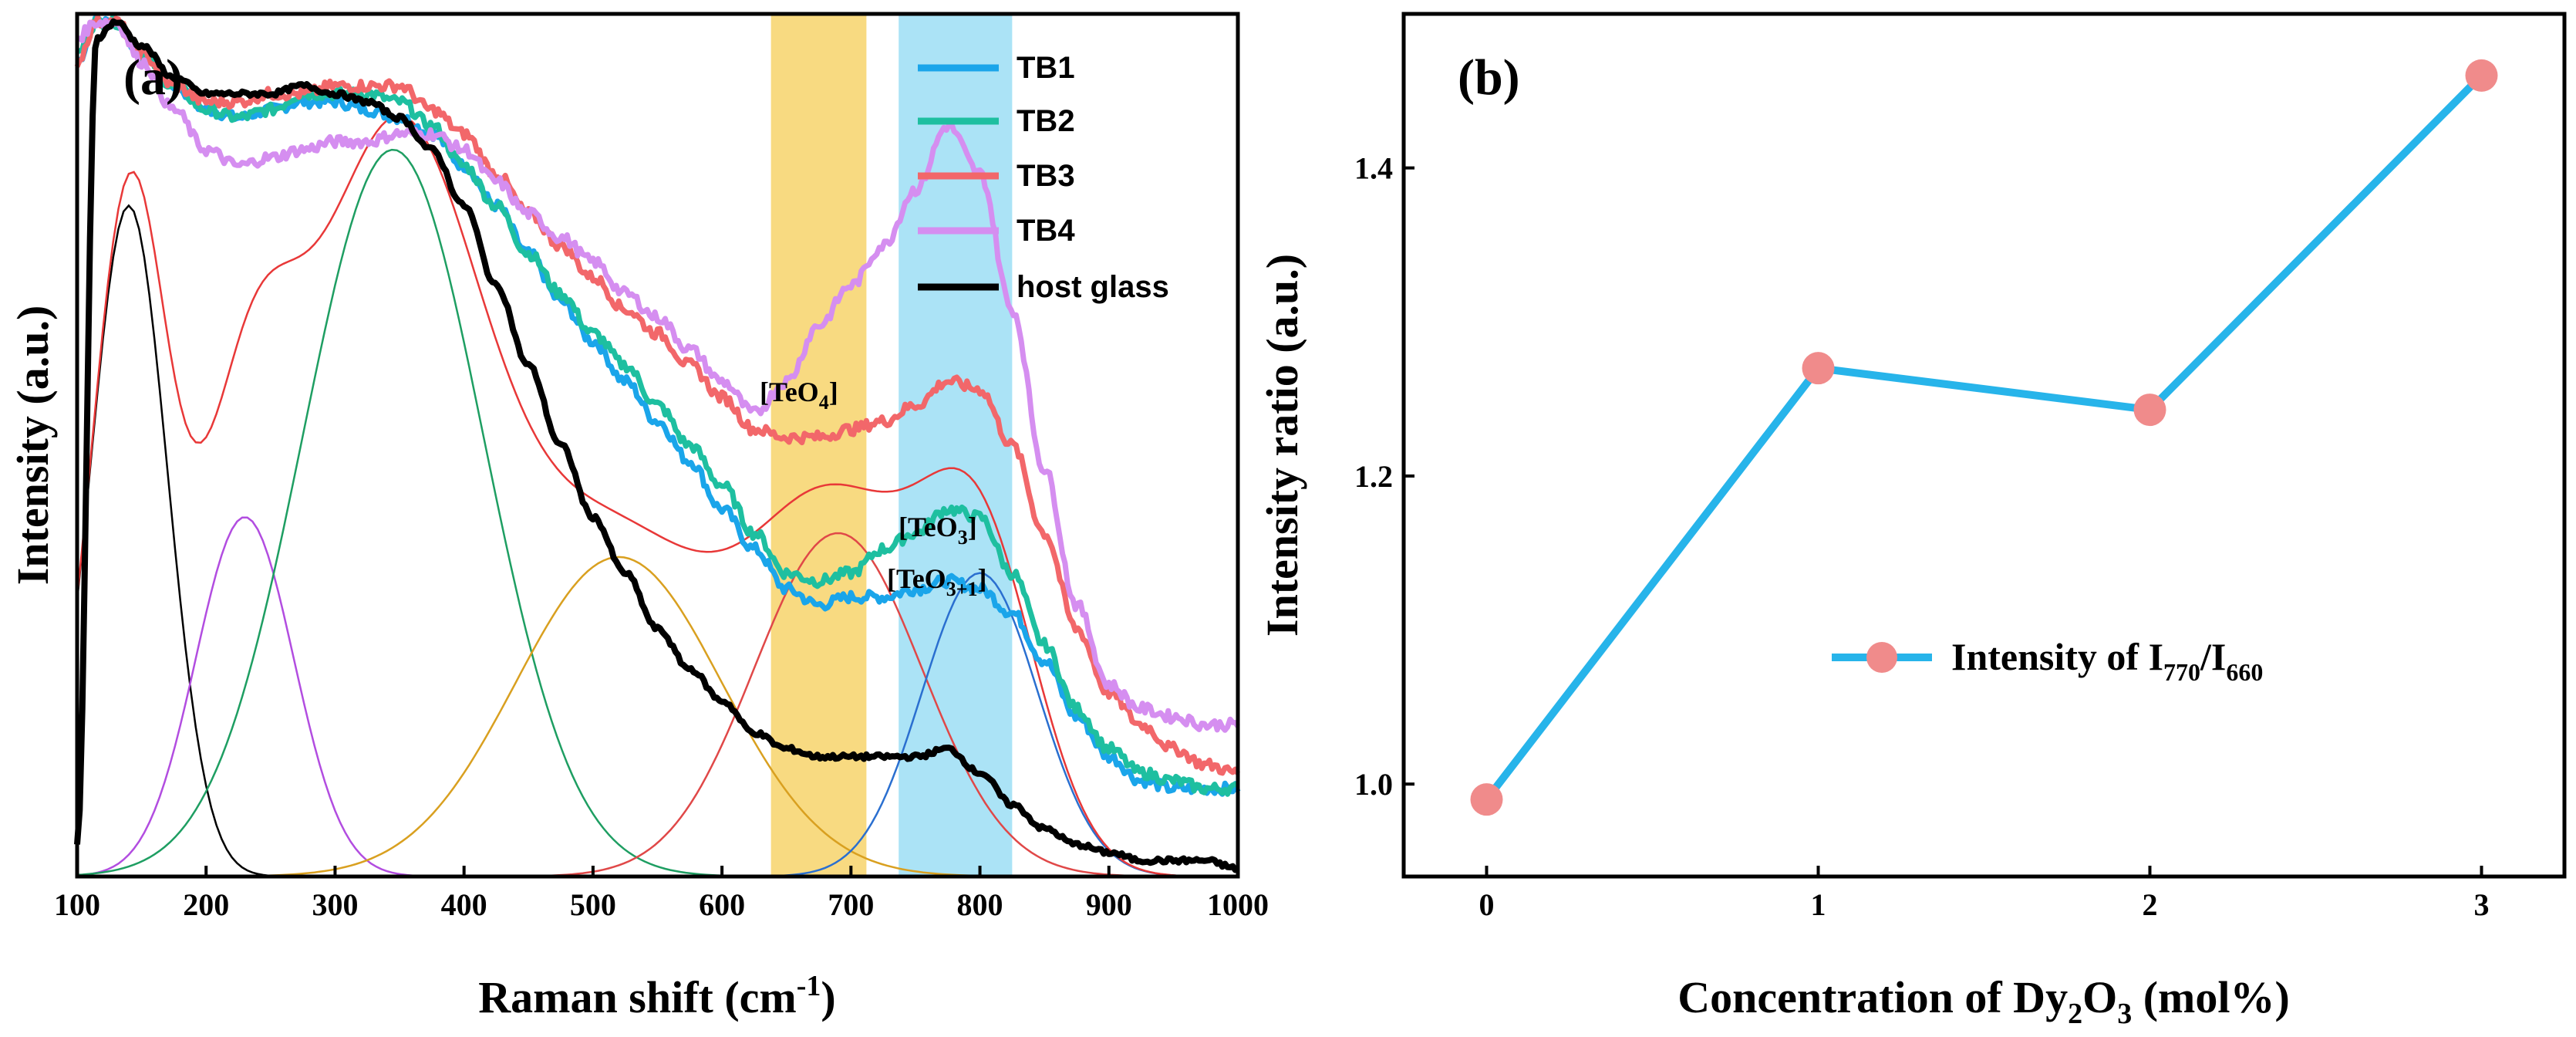 This screenshot has width=2576, height=1037. I want to click on annotation-teo3: [TeO3], so click(938, 530).